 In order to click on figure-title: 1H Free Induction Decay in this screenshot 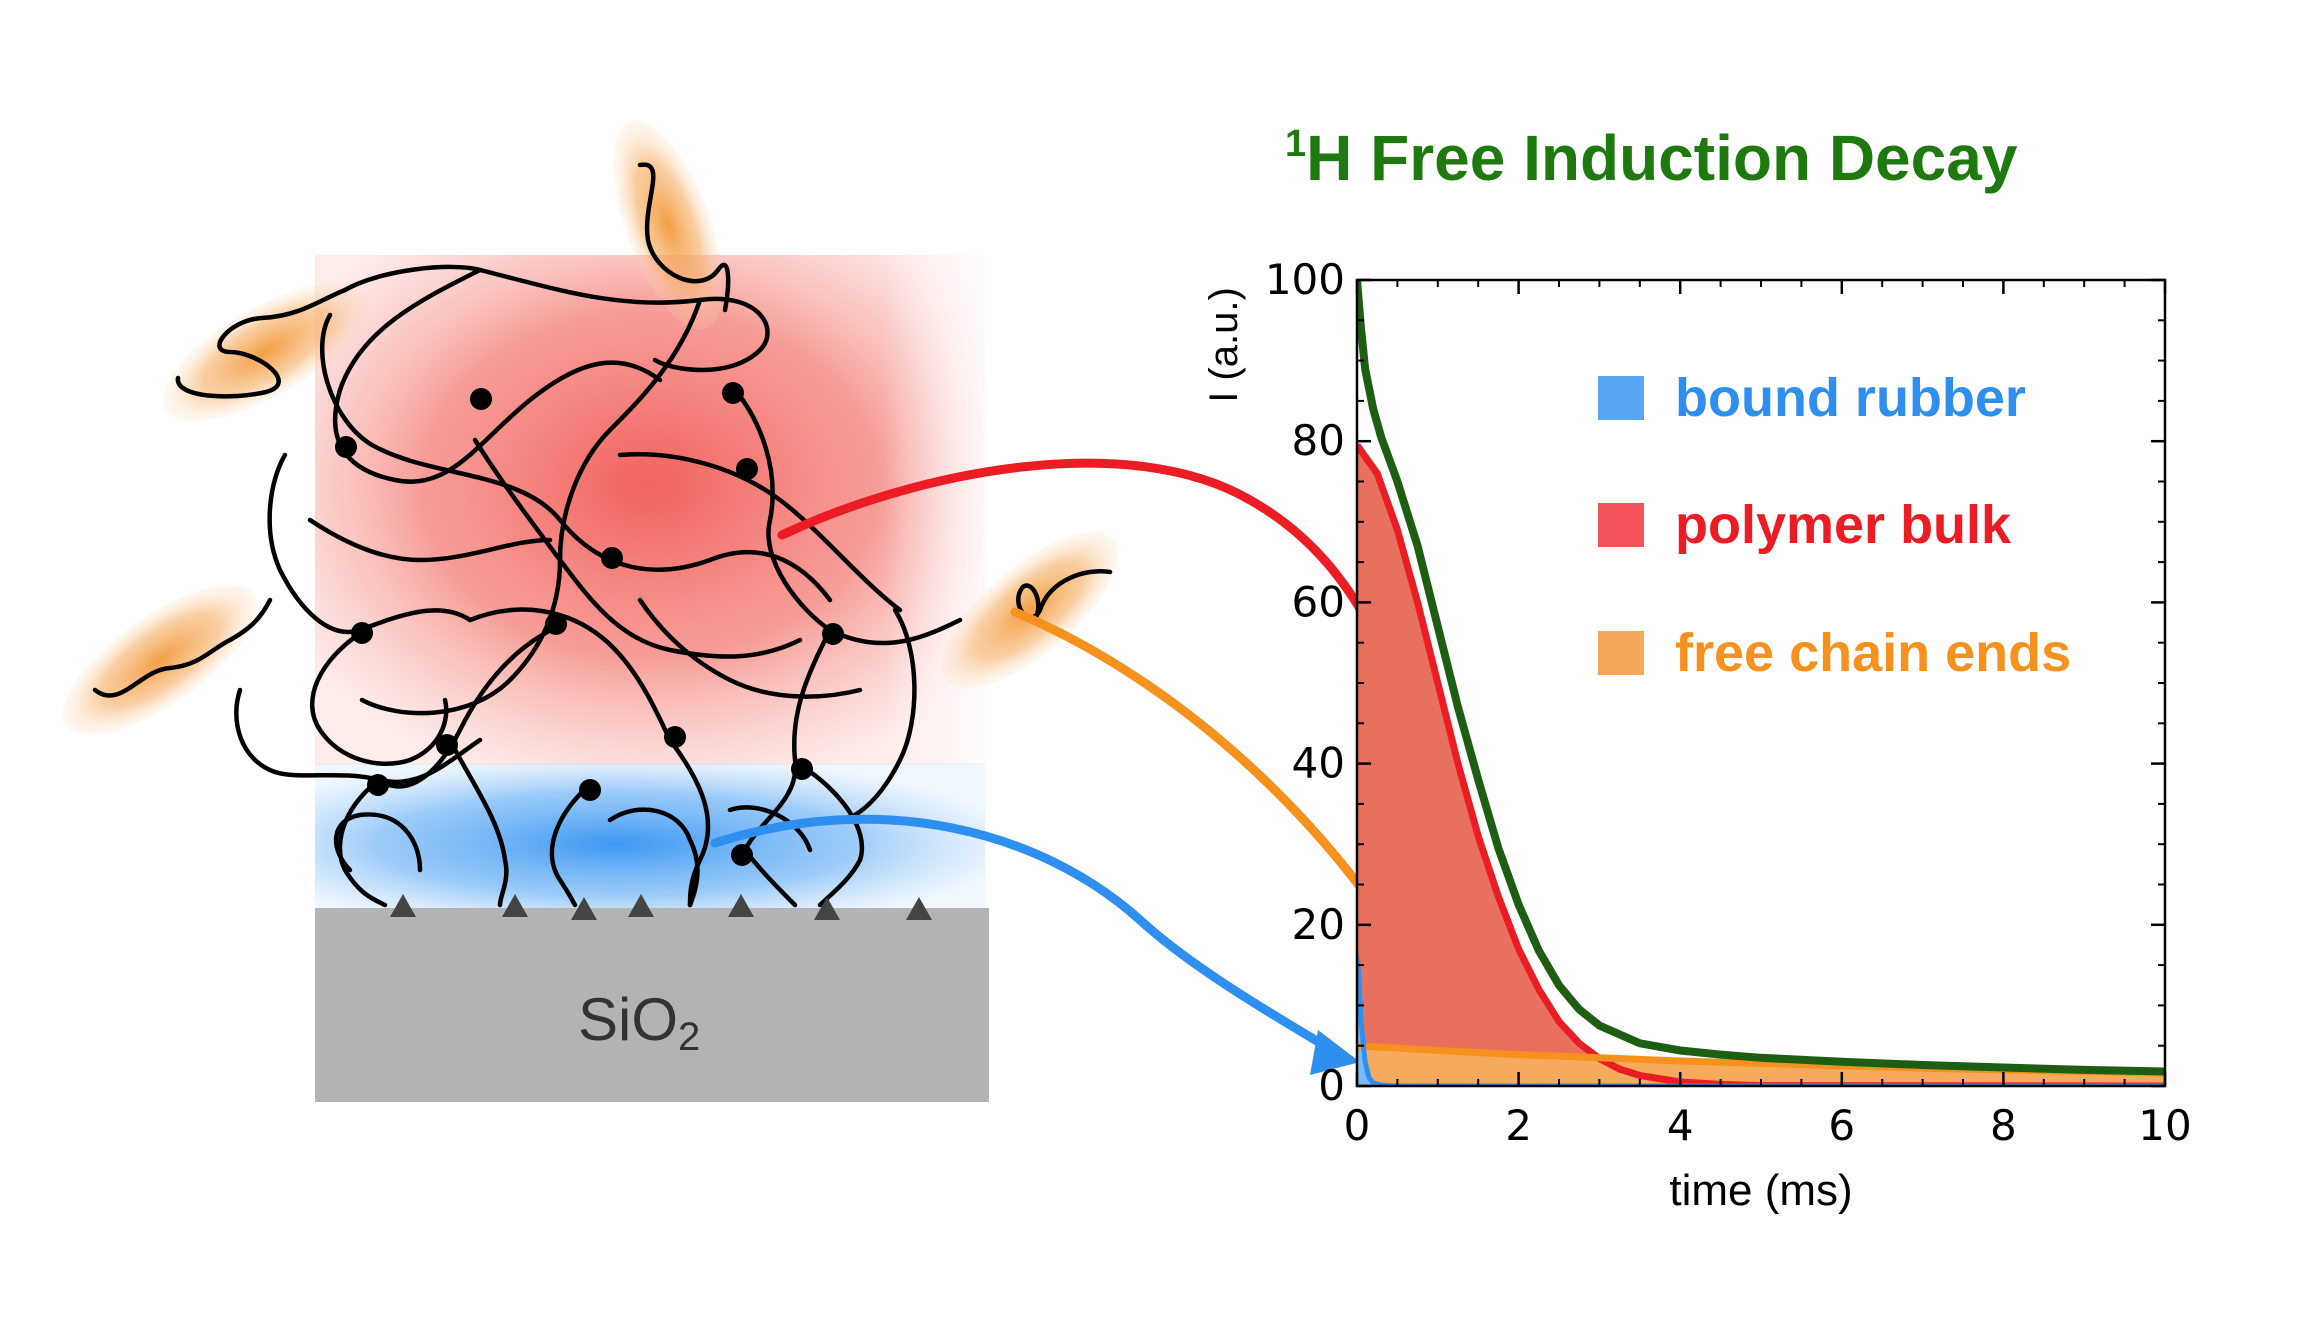, I will do `click(1651, 158)`.